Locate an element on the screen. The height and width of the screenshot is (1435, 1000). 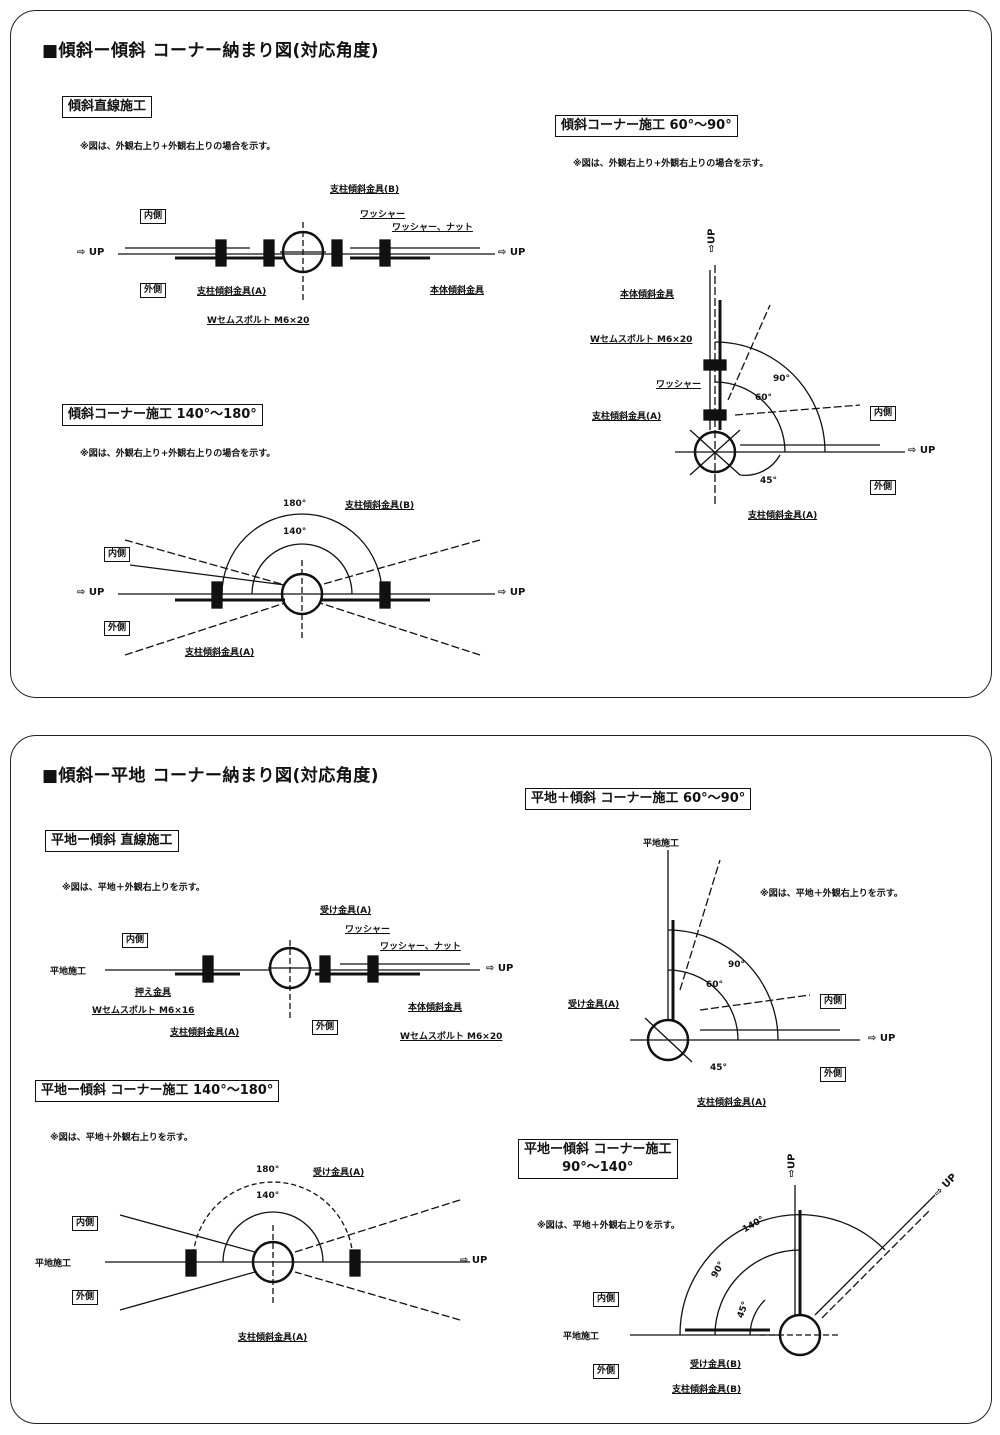
part-label: 押え金具 is located at coordinates (153, 993).